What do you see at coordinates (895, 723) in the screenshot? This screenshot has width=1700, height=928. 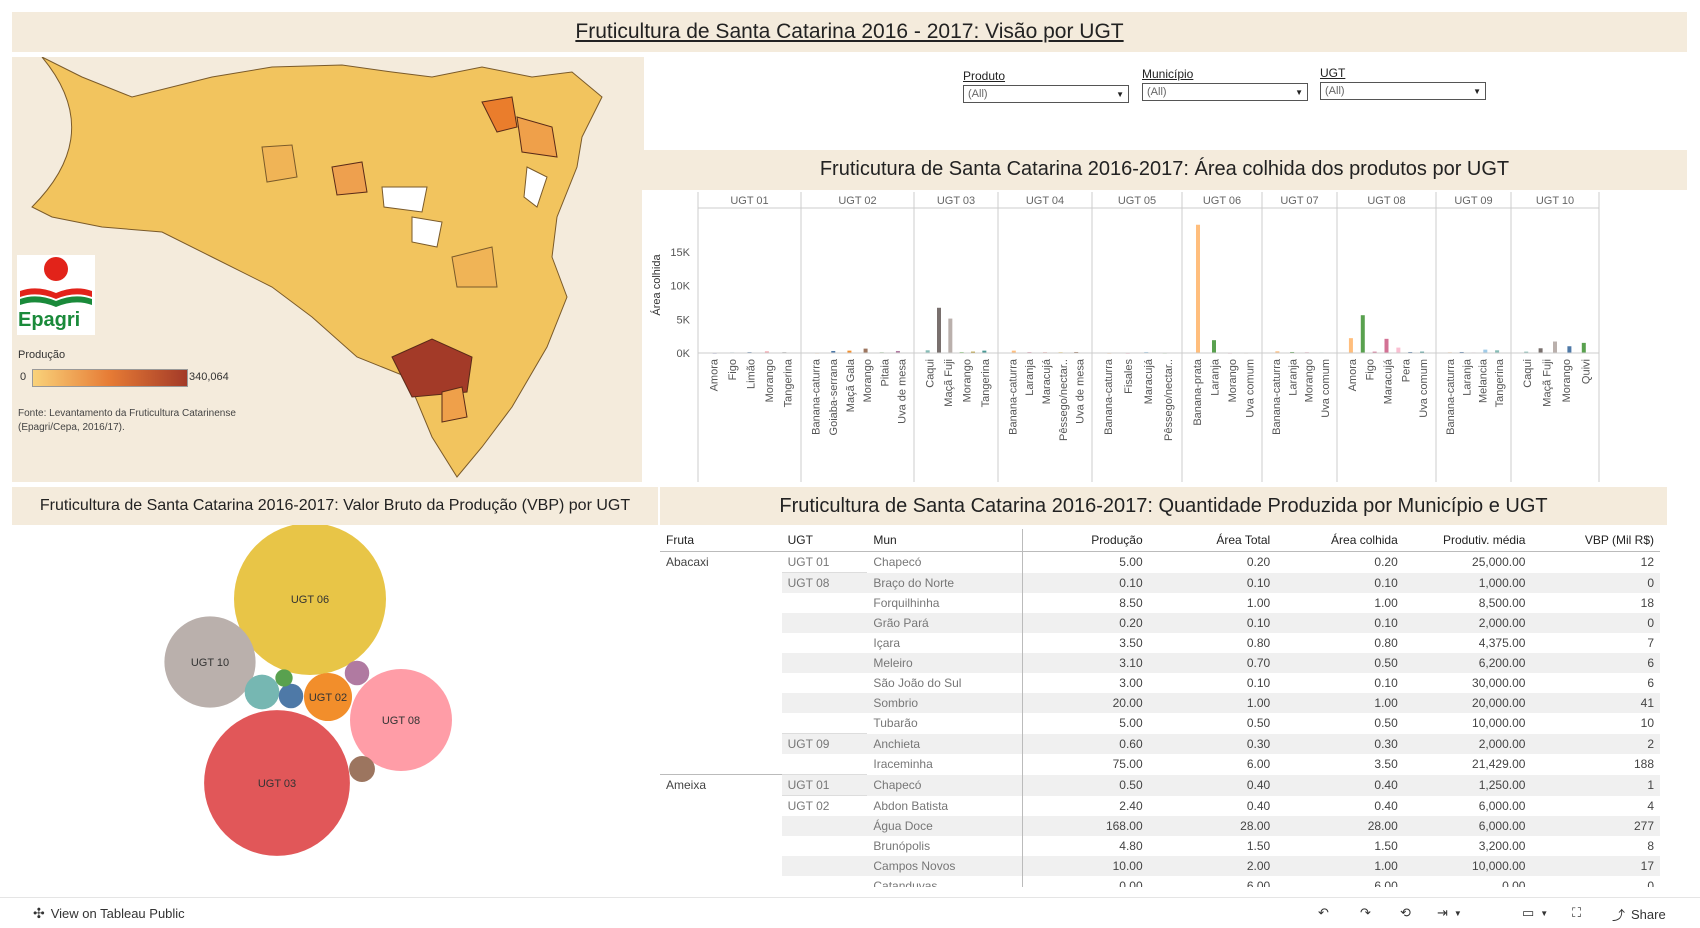 I see `table-cell: Tubarão` at bounding box center [895, 723].